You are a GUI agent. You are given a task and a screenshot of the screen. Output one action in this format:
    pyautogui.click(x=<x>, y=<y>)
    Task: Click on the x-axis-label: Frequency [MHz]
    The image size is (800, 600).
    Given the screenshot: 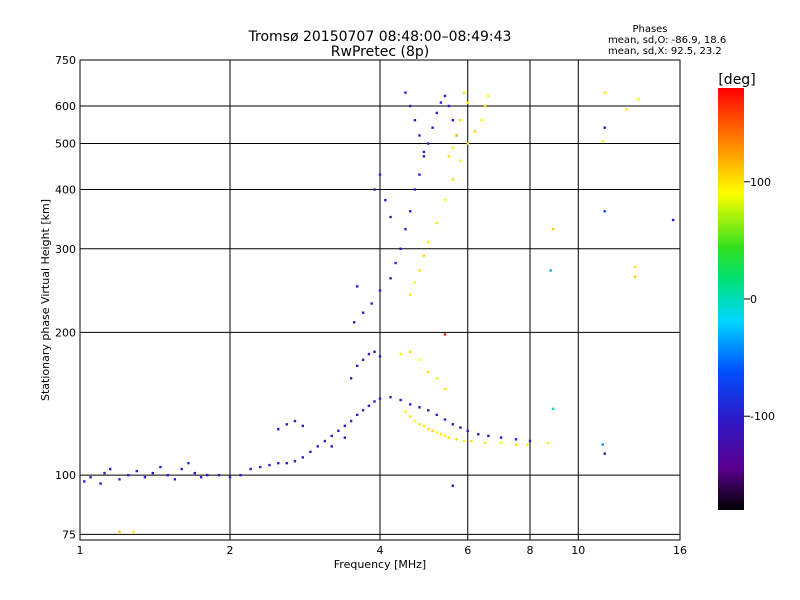 What is the action you would take?
    pyautogui.click(x=380, y=564)
    